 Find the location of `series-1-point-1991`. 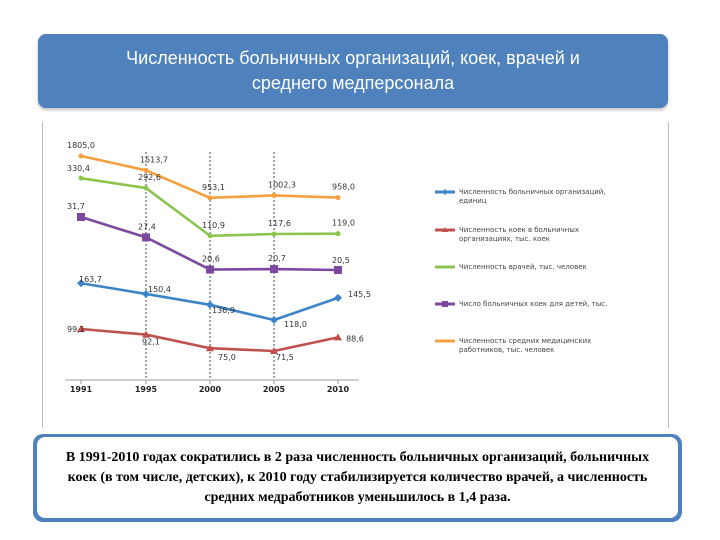

series-1-point-1991 is located at coordinates (81, 178).